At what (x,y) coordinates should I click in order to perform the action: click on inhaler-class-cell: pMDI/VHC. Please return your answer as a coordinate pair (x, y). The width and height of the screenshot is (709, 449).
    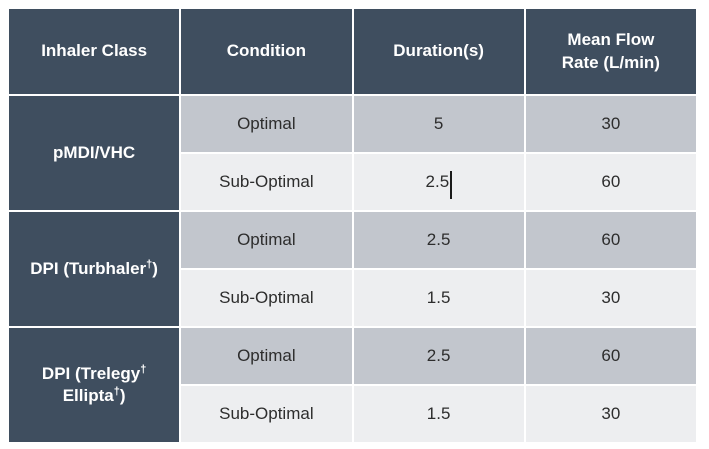
    Looking at the image, I should click on (94, 153).